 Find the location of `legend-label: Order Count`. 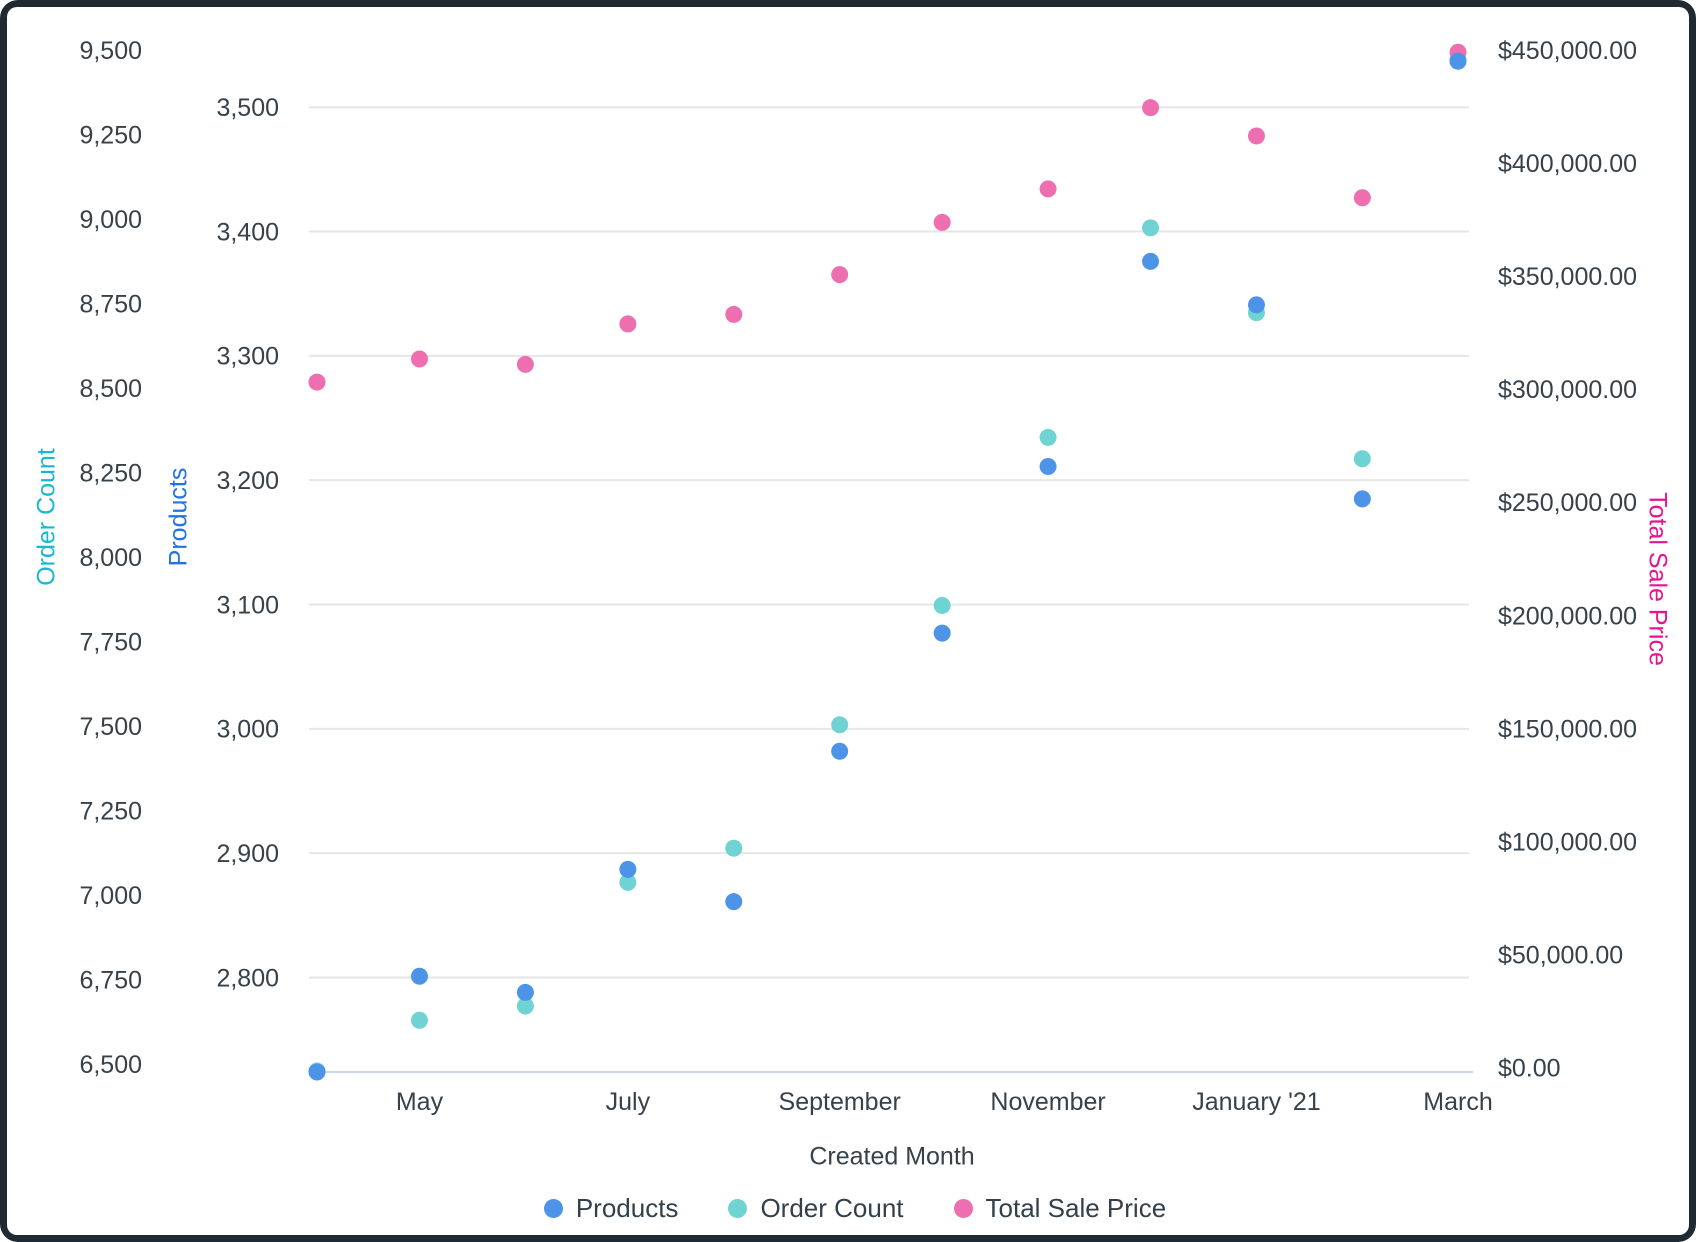

legend-label: Order Count is located at coordinates (832, 1208).